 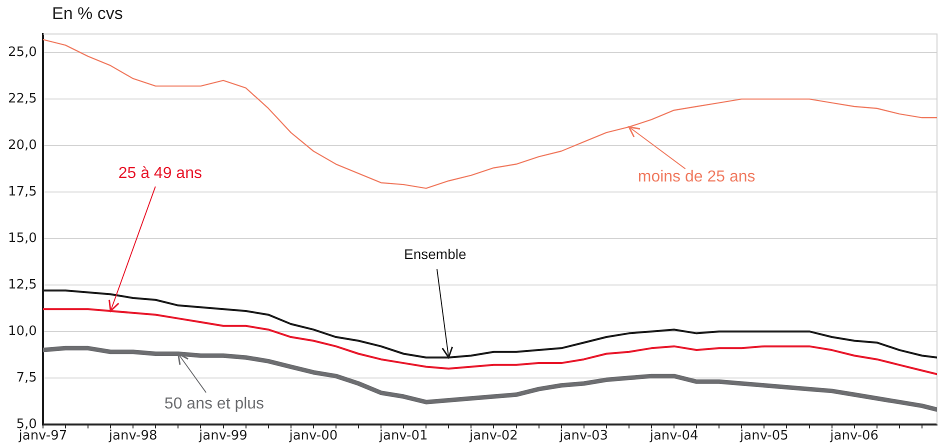 What do you see at coordinates (22, 52) in the screenshot?
I see `y-tick-label: 25,0` at bounding box center [22, 52].